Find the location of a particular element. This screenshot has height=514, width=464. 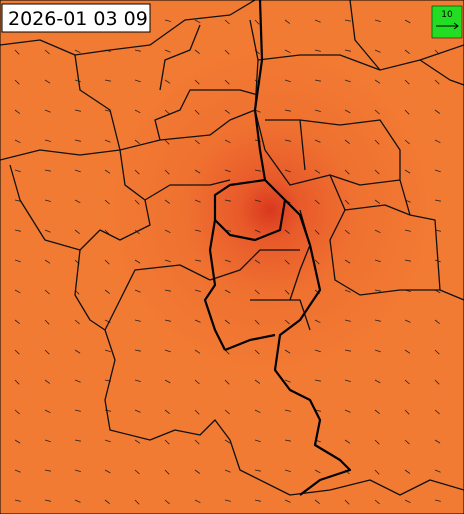

legend-arrow is located at coordinates (447, 26).